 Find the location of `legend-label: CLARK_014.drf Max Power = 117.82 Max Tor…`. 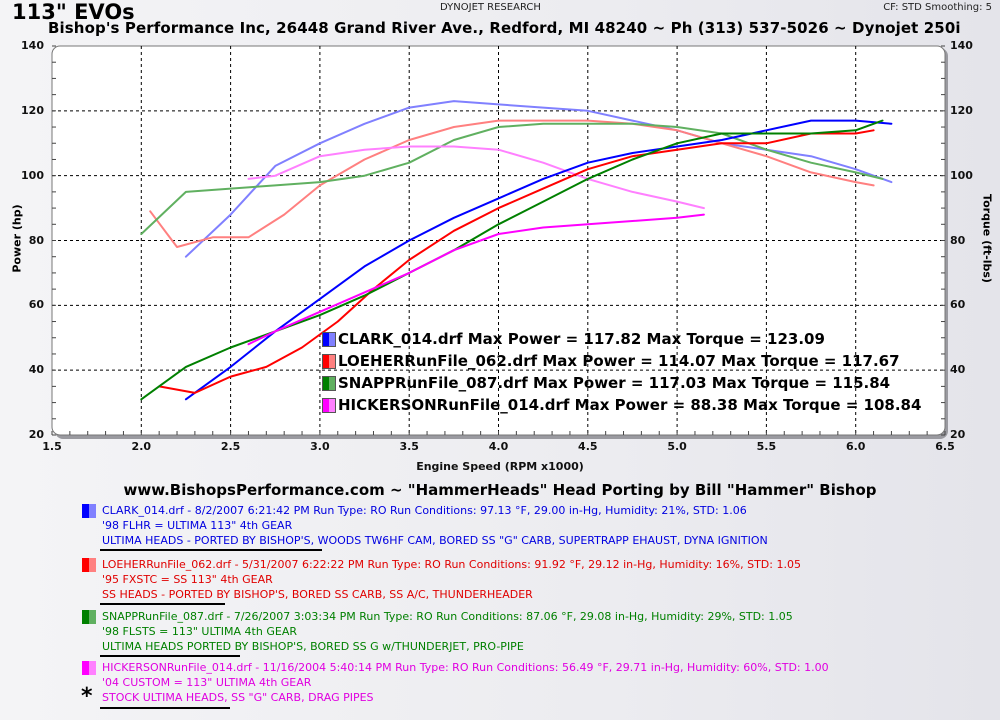

legend-label: CLARK_014.drf Max Power = 117.82 Max Tor… is located at coordinates (581, 339).